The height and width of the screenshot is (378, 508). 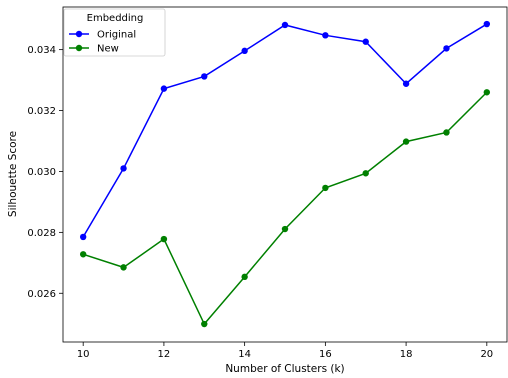 What do you see at coordinates (108, 49) in the screenshot?
I see `legend-label-new: New` at bounding box center [108, 49].